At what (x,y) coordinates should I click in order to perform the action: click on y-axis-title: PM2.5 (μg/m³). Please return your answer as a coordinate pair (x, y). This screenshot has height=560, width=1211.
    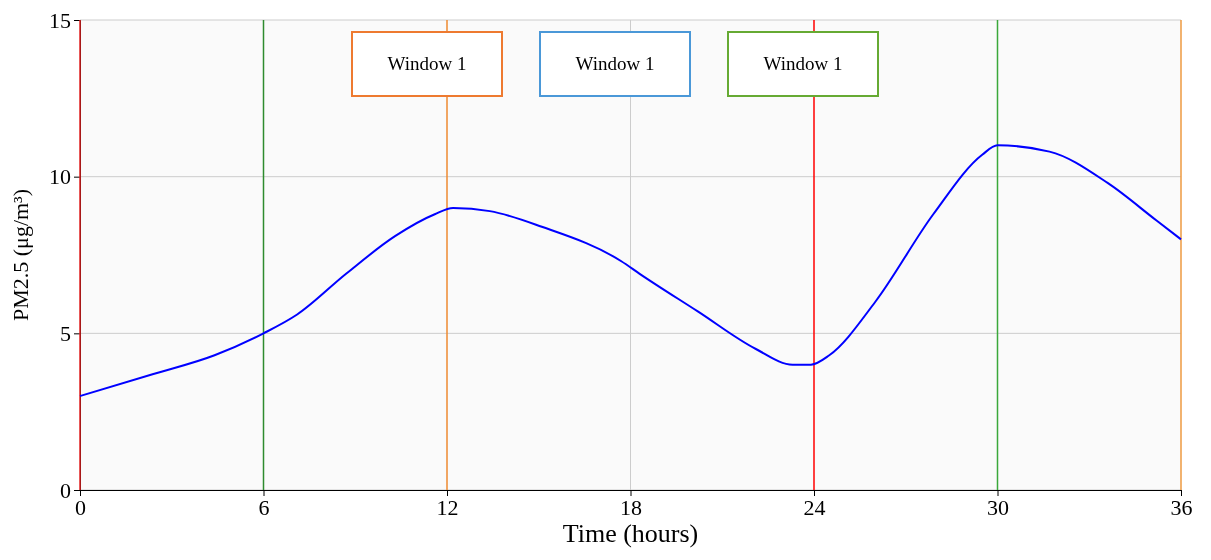
    Looking at the image, I should click on (20, 255).